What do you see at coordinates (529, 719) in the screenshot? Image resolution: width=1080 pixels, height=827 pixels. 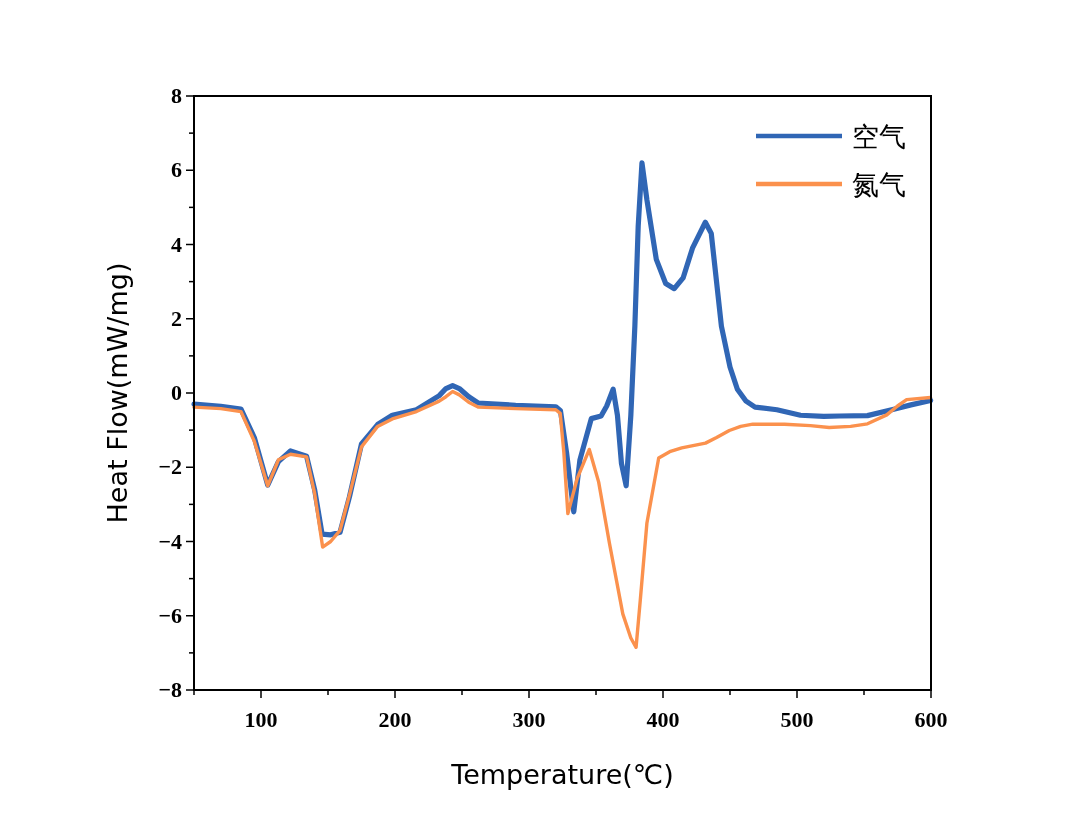 I see `x-tick-label: 300` at bounding box center [529, 719].